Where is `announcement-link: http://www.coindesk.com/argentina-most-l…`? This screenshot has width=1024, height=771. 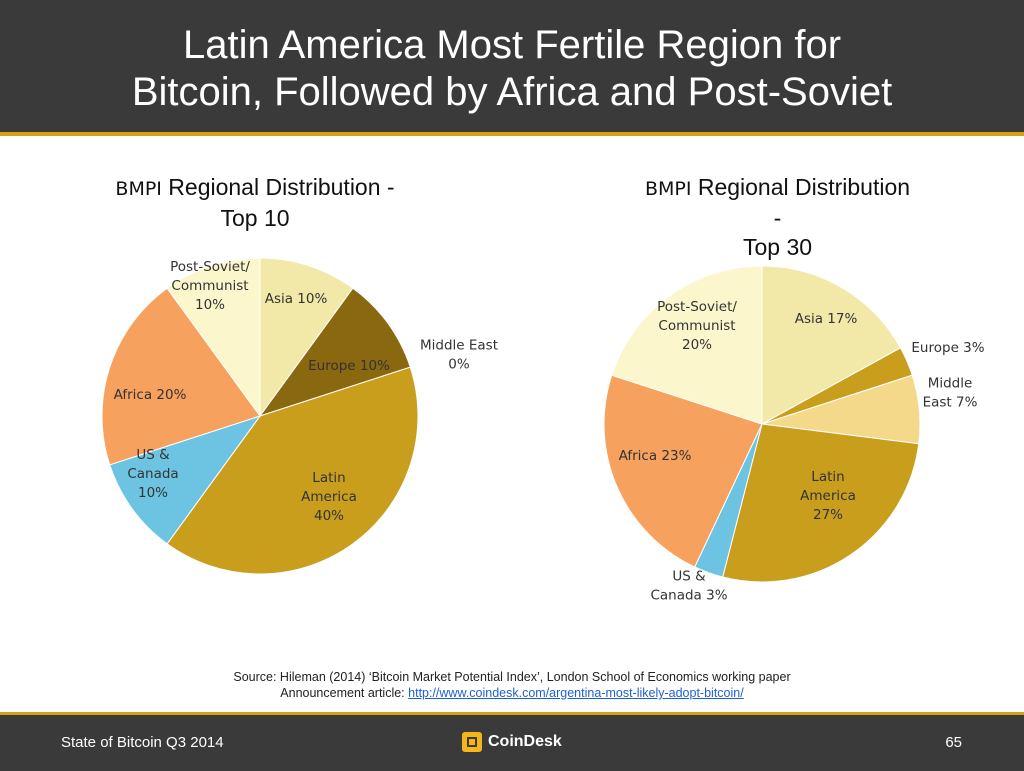 announcement-link: http://www.coindesk.com/argentina-most-l… is located at coordinates (576, 693).